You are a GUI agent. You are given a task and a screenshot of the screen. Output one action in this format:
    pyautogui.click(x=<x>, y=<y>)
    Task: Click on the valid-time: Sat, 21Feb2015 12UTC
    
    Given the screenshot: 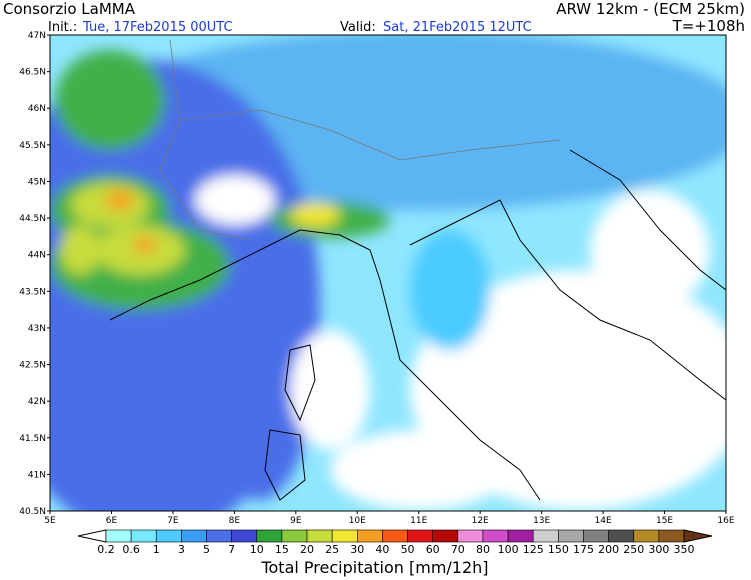 What is the action you would take?
    pyautogui.click(x=457, y=27)
    